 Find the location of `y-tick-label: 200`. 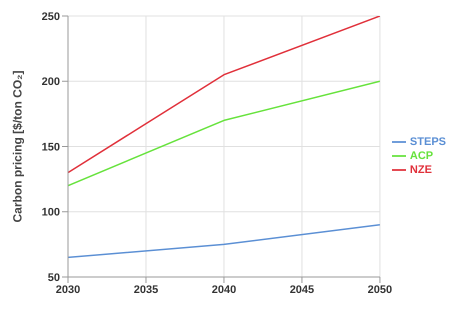

y-tick-label: 200 is located at coordinates (51, 82).